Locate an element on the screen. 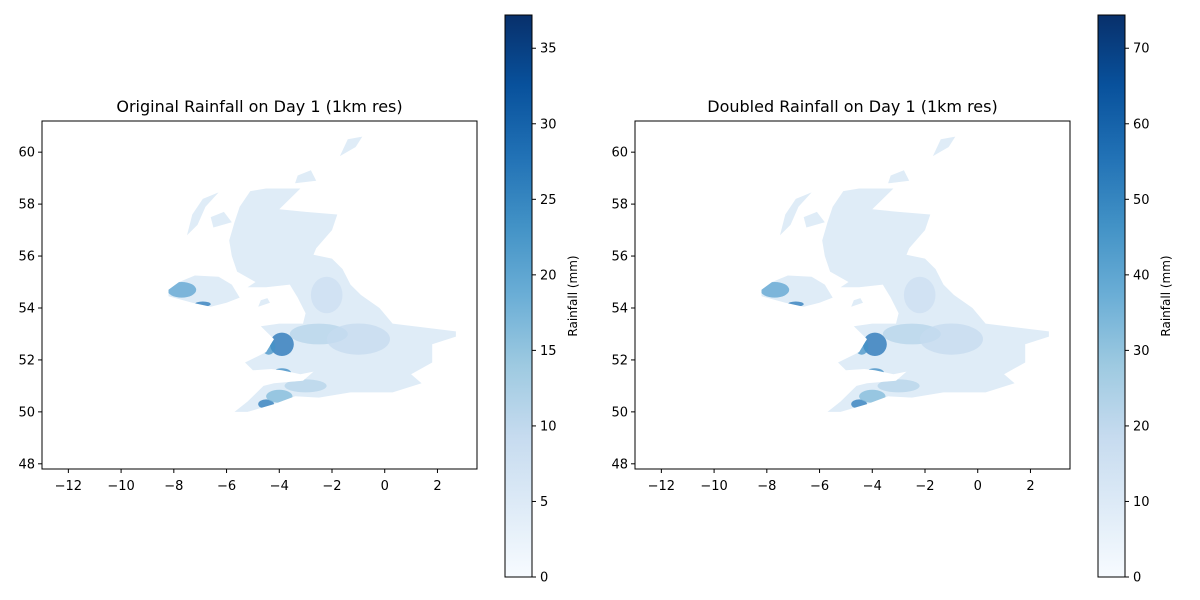 The image size is (1200, 600). colorbar-ticks: 0 5 10 15 20 25 30 35 is located at coordinates (544, 314).